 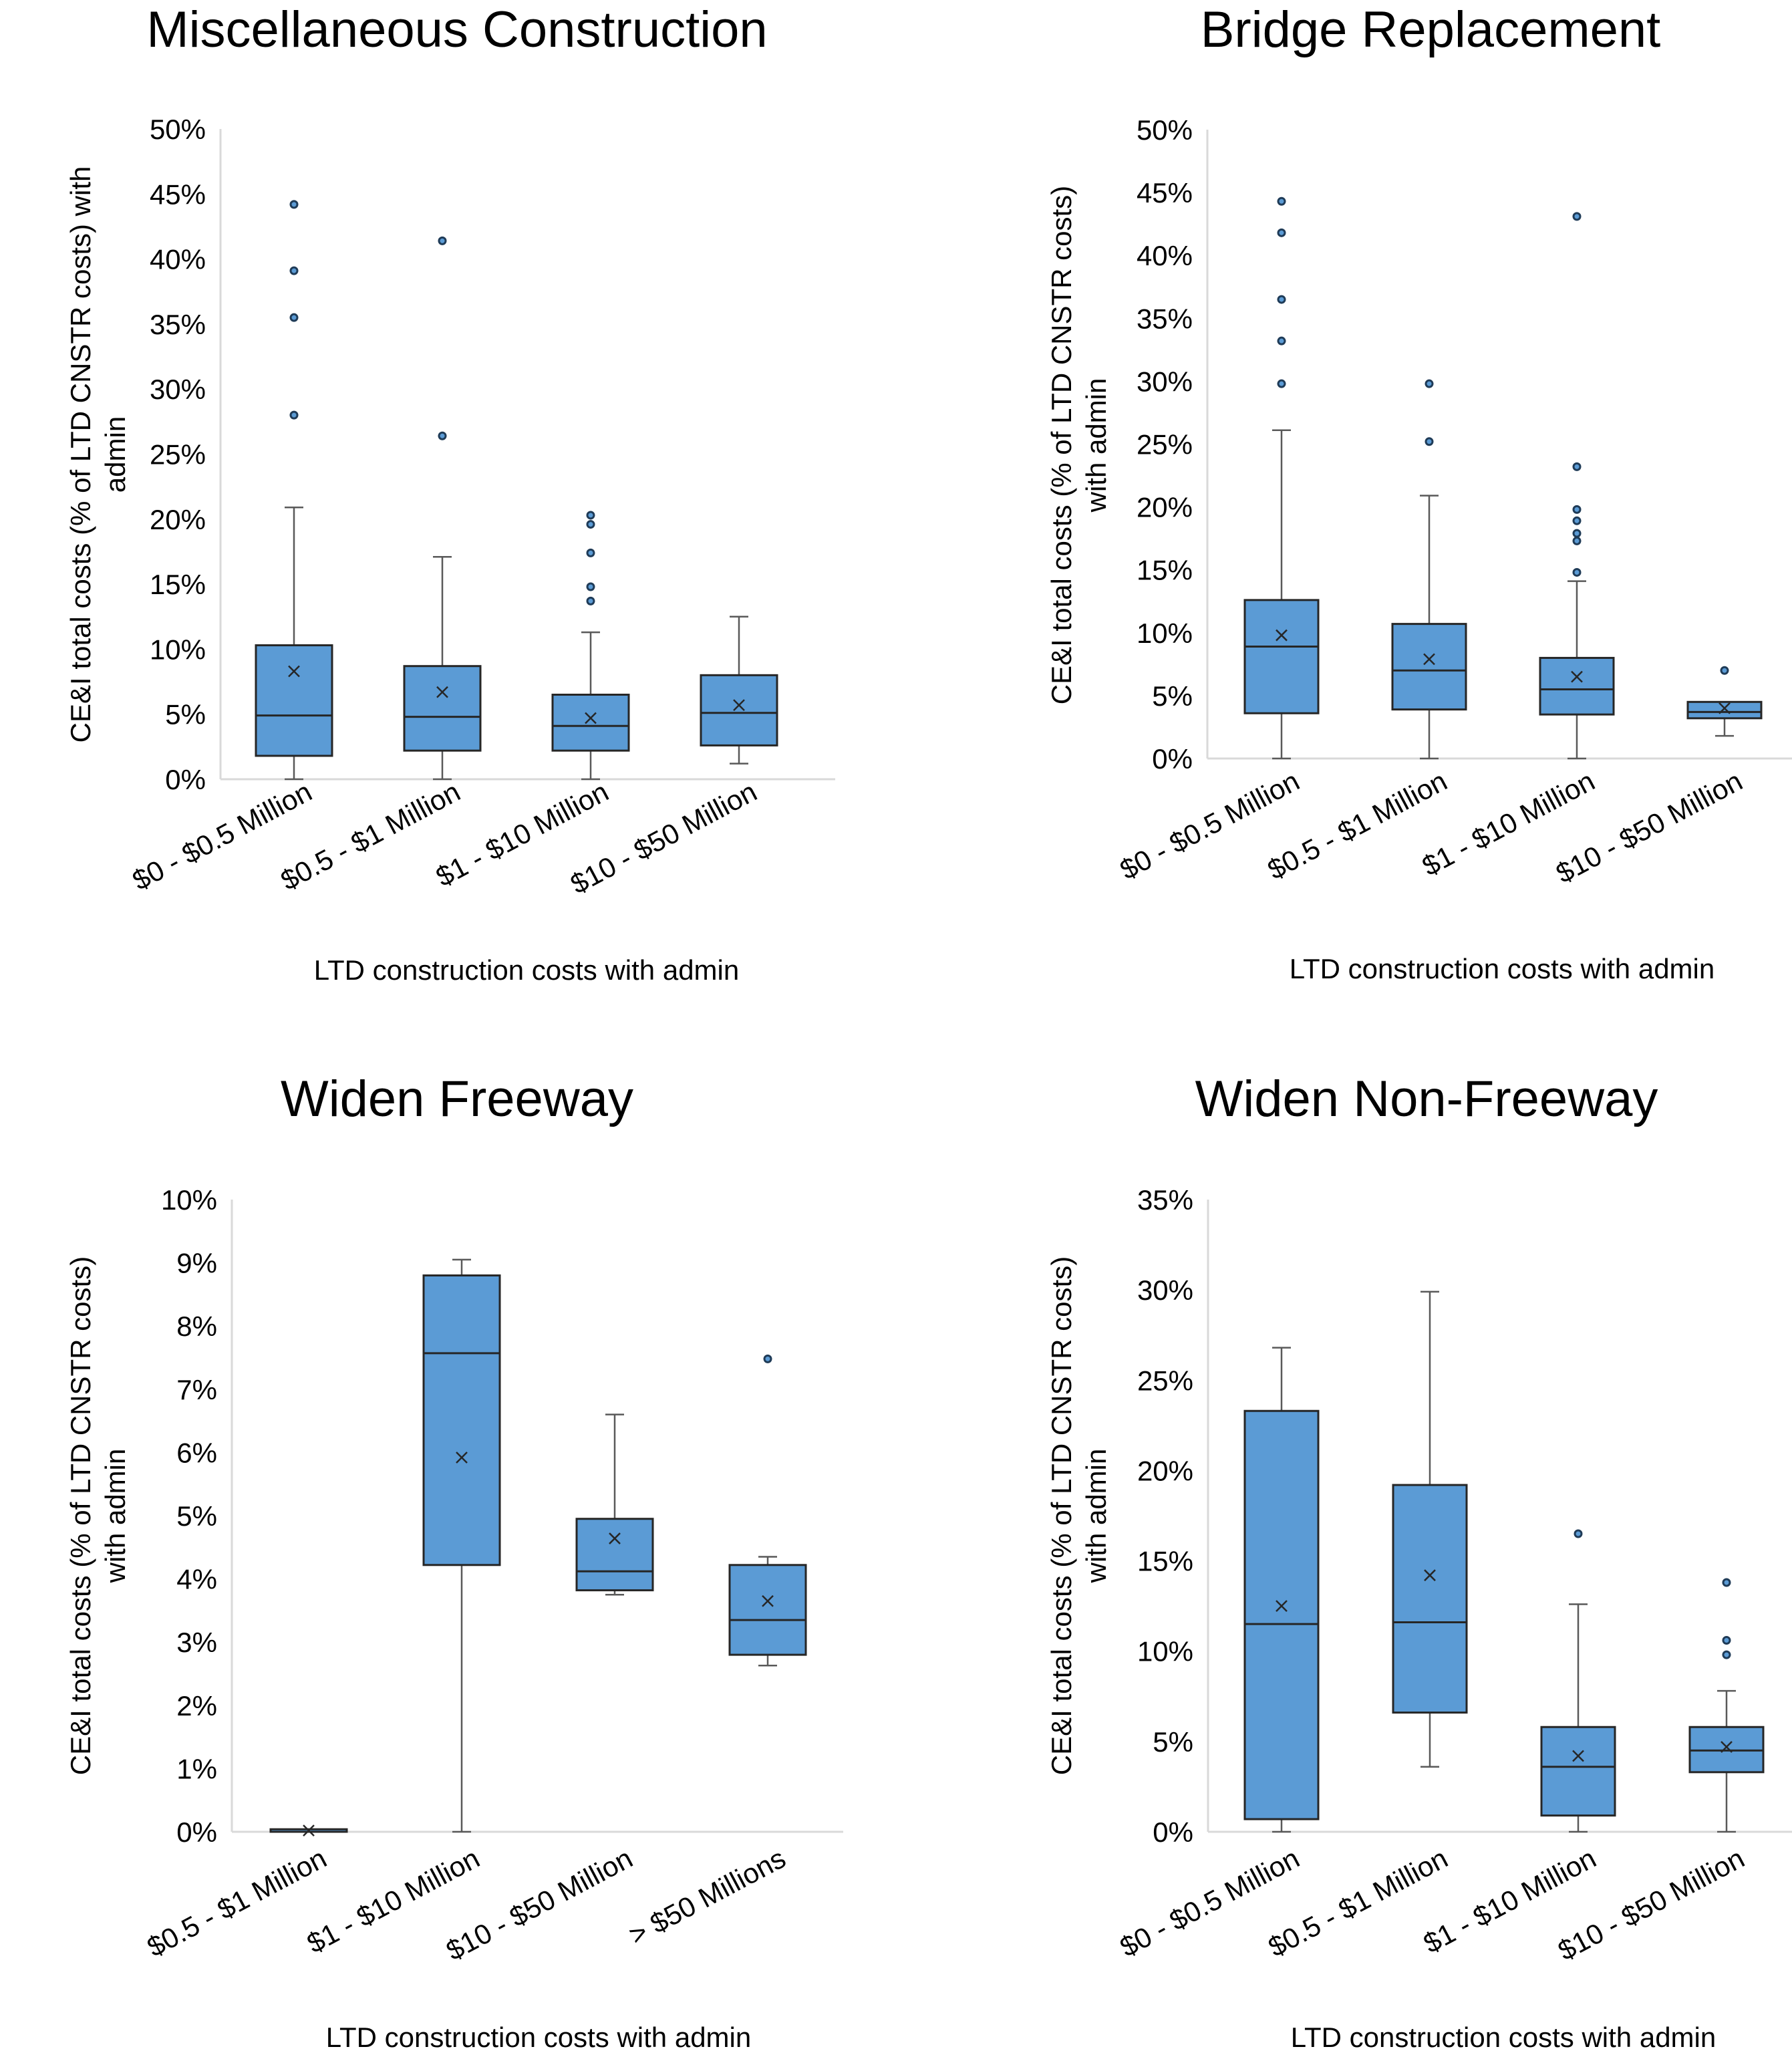 I want to click on y-tick-label: 40%, so click(x=1165, y=255).